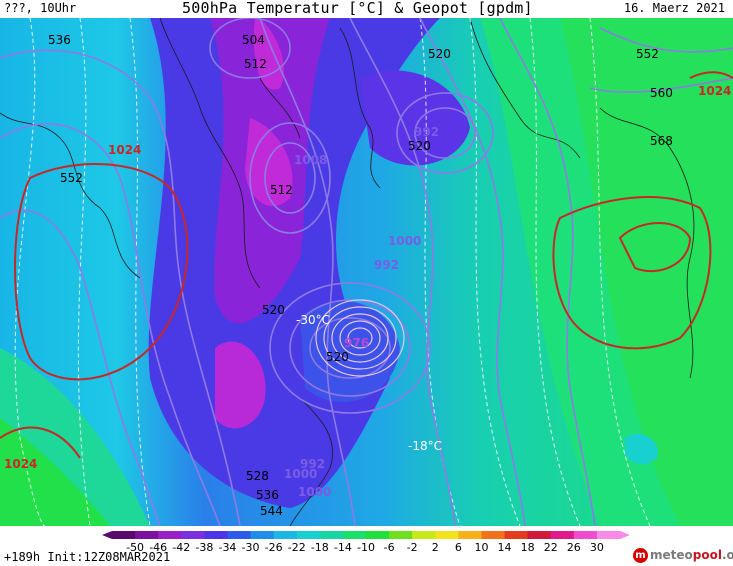  What do you see at coordinates (625, 535) in the screenshot?
I see `colorbar-arrow-right` at bounding box center [625, 535].